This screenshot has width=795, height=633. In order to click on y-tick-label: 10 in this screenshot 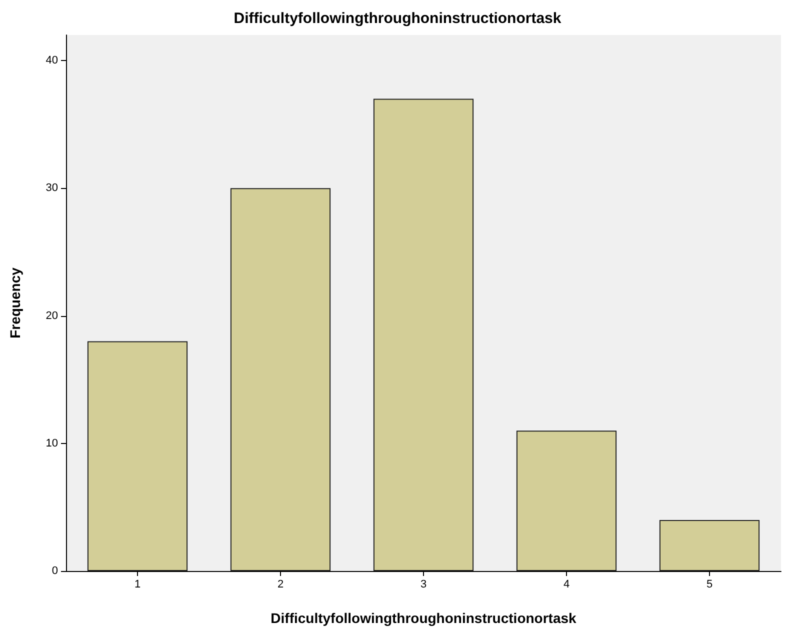, I will do `click(52, 443)`.